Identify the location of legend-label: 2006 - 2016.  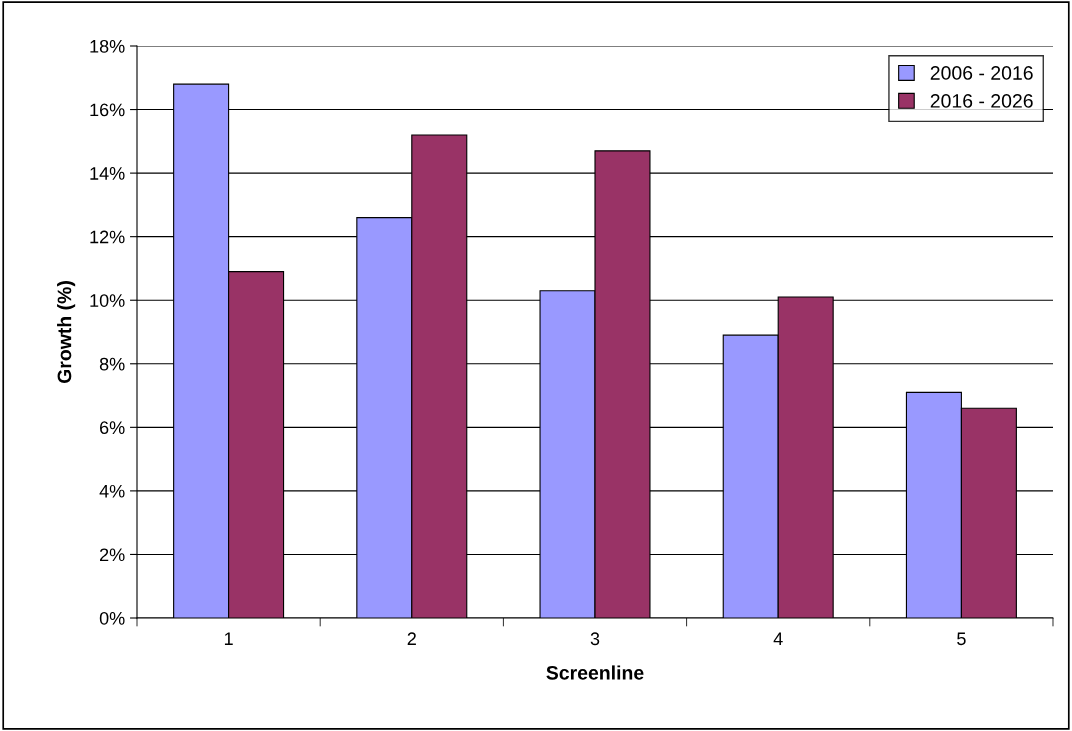
(981, 73).